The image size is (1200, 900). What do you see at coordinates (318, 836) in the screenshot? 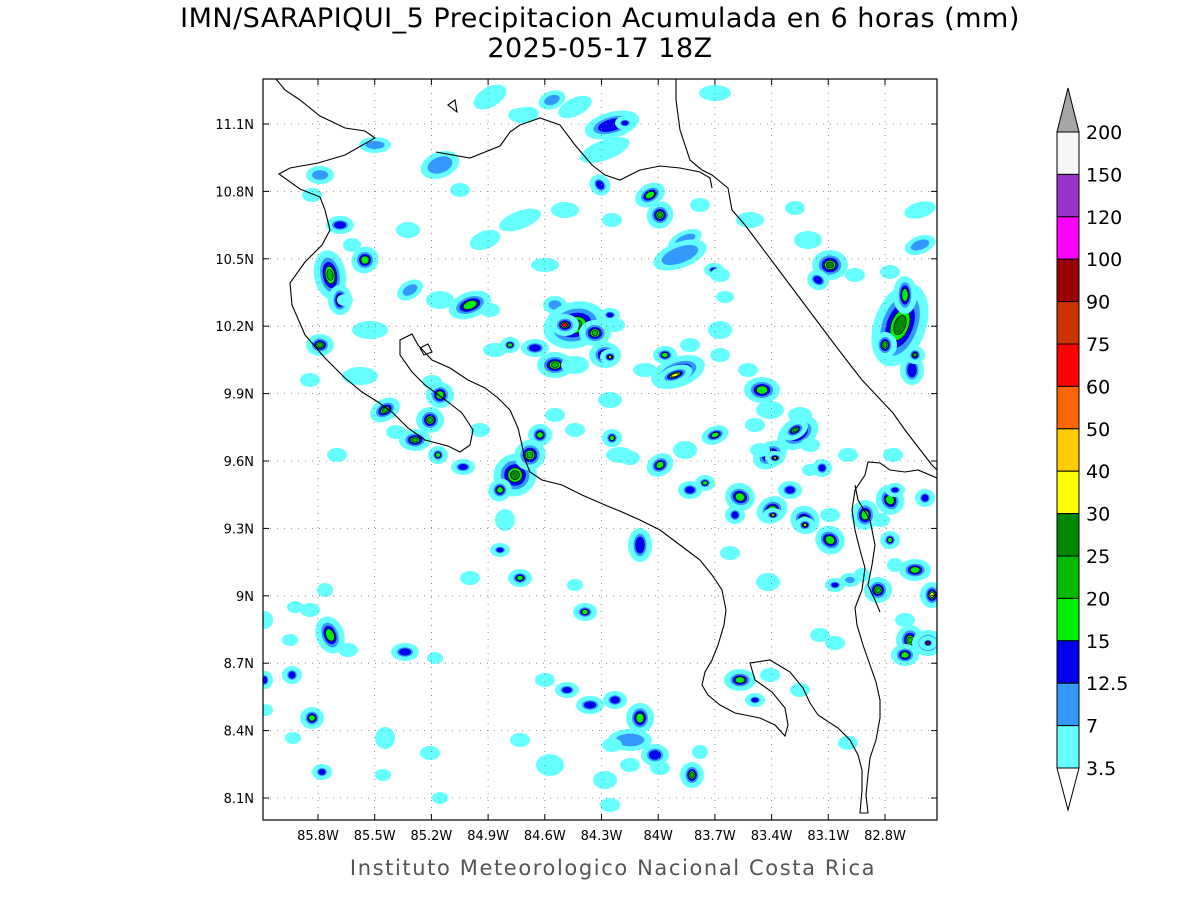
I see `x-tick-label: 85.8W` at bounding box center [318, 836].